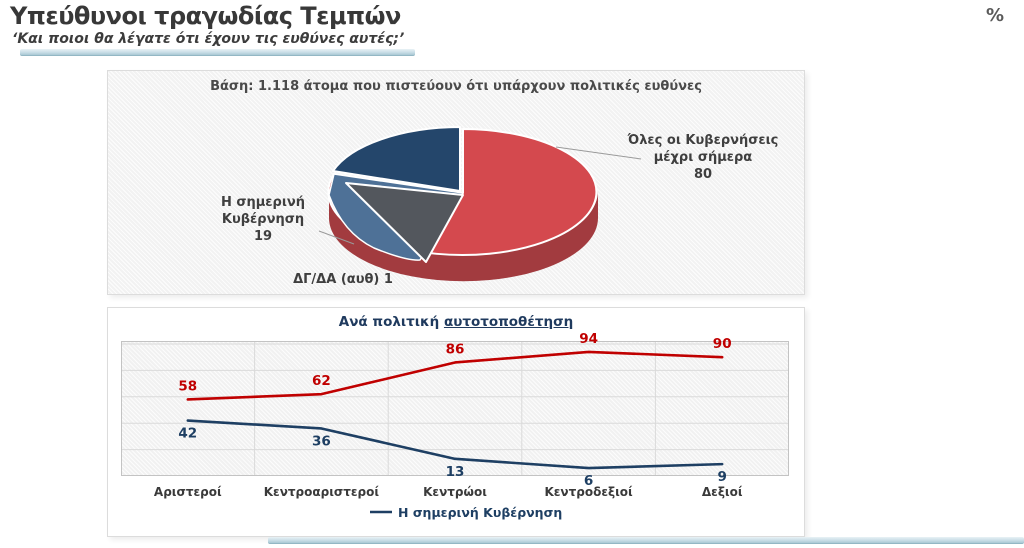  I want to click on data-label: 58, so click(187, 386).